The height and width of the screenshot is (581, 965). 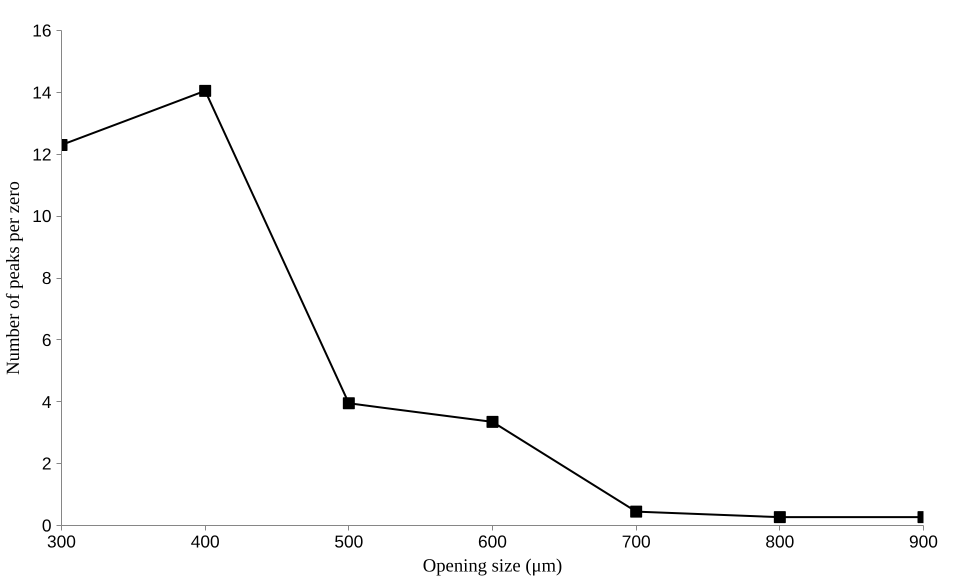 I want to click on x-tick-label: 600, so click(x=492, y=542).